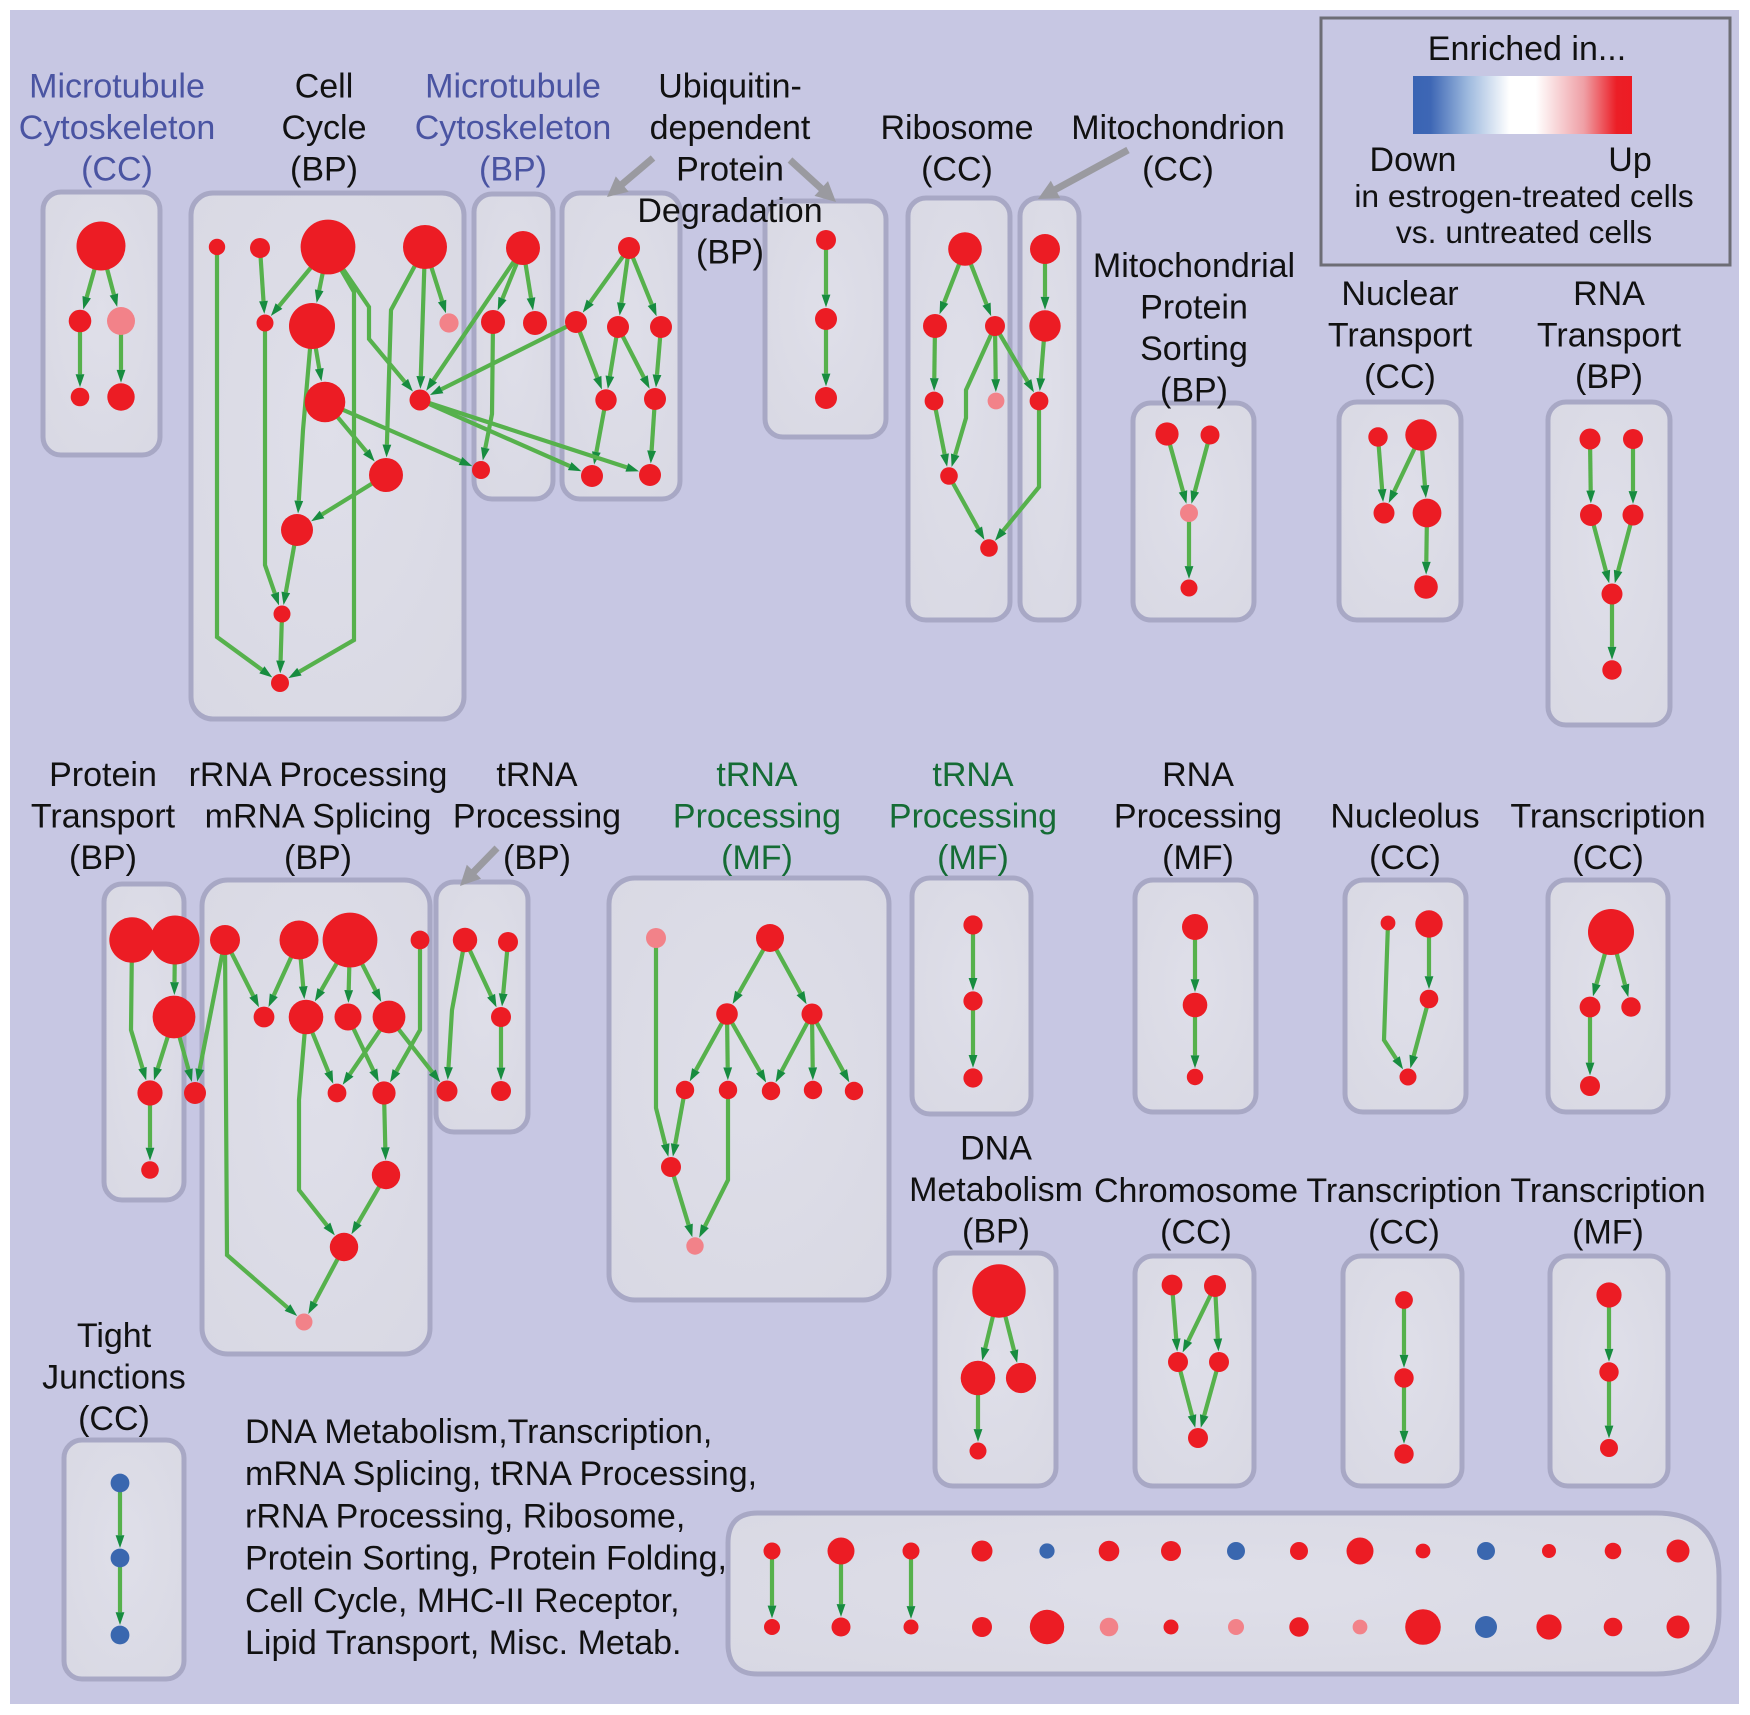 The image size is (1750, 1715). Describe the element at coordinates (1413, 160) in the screenshot. I see `svg-text: Down` at that location.